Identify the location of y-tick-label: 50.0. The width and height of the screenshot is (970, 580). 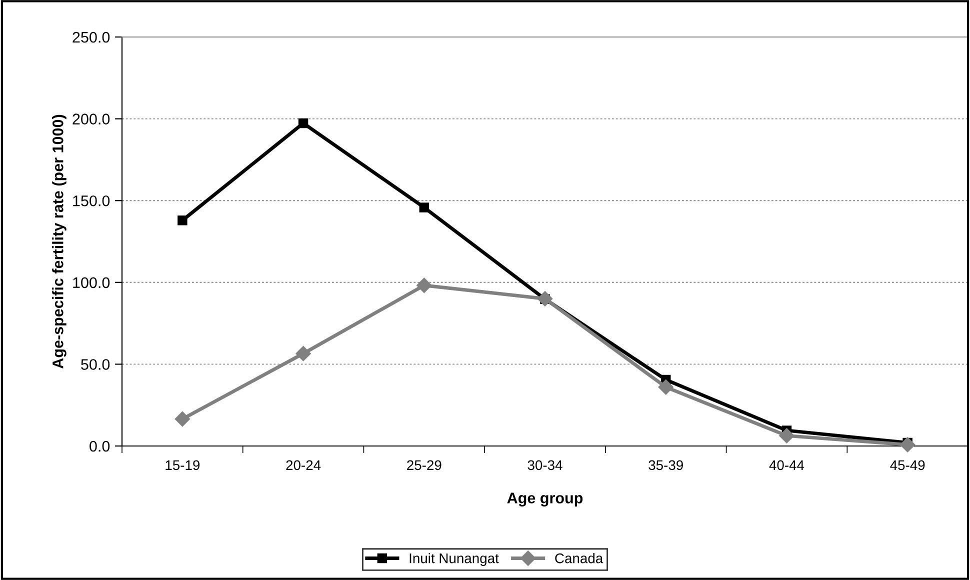
(95, 364).